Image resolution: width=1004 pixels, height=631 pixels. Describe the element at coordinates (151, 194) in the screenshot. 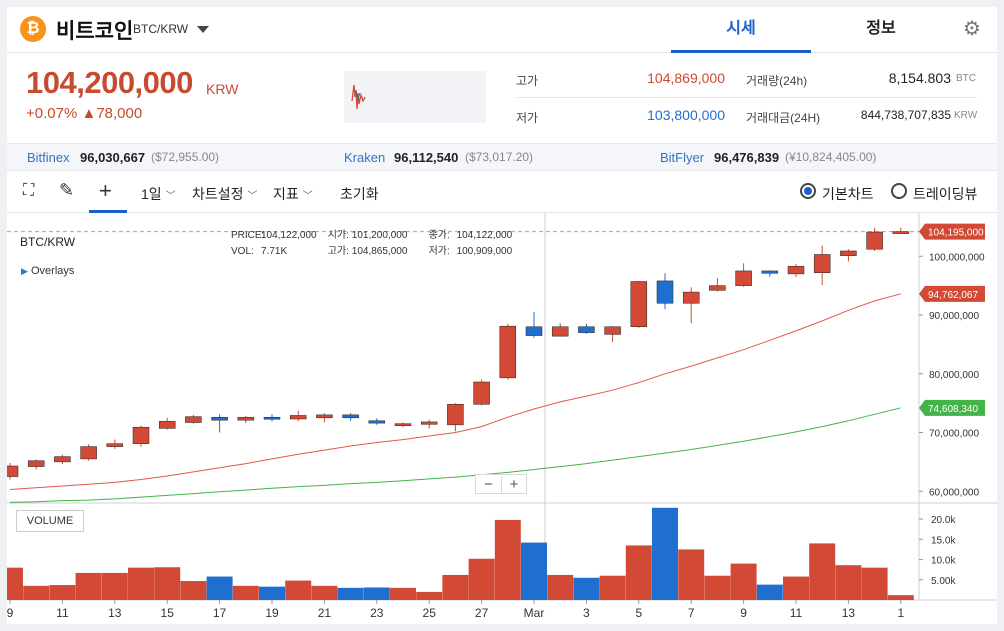

I see `interval-label: 1일` at that location.